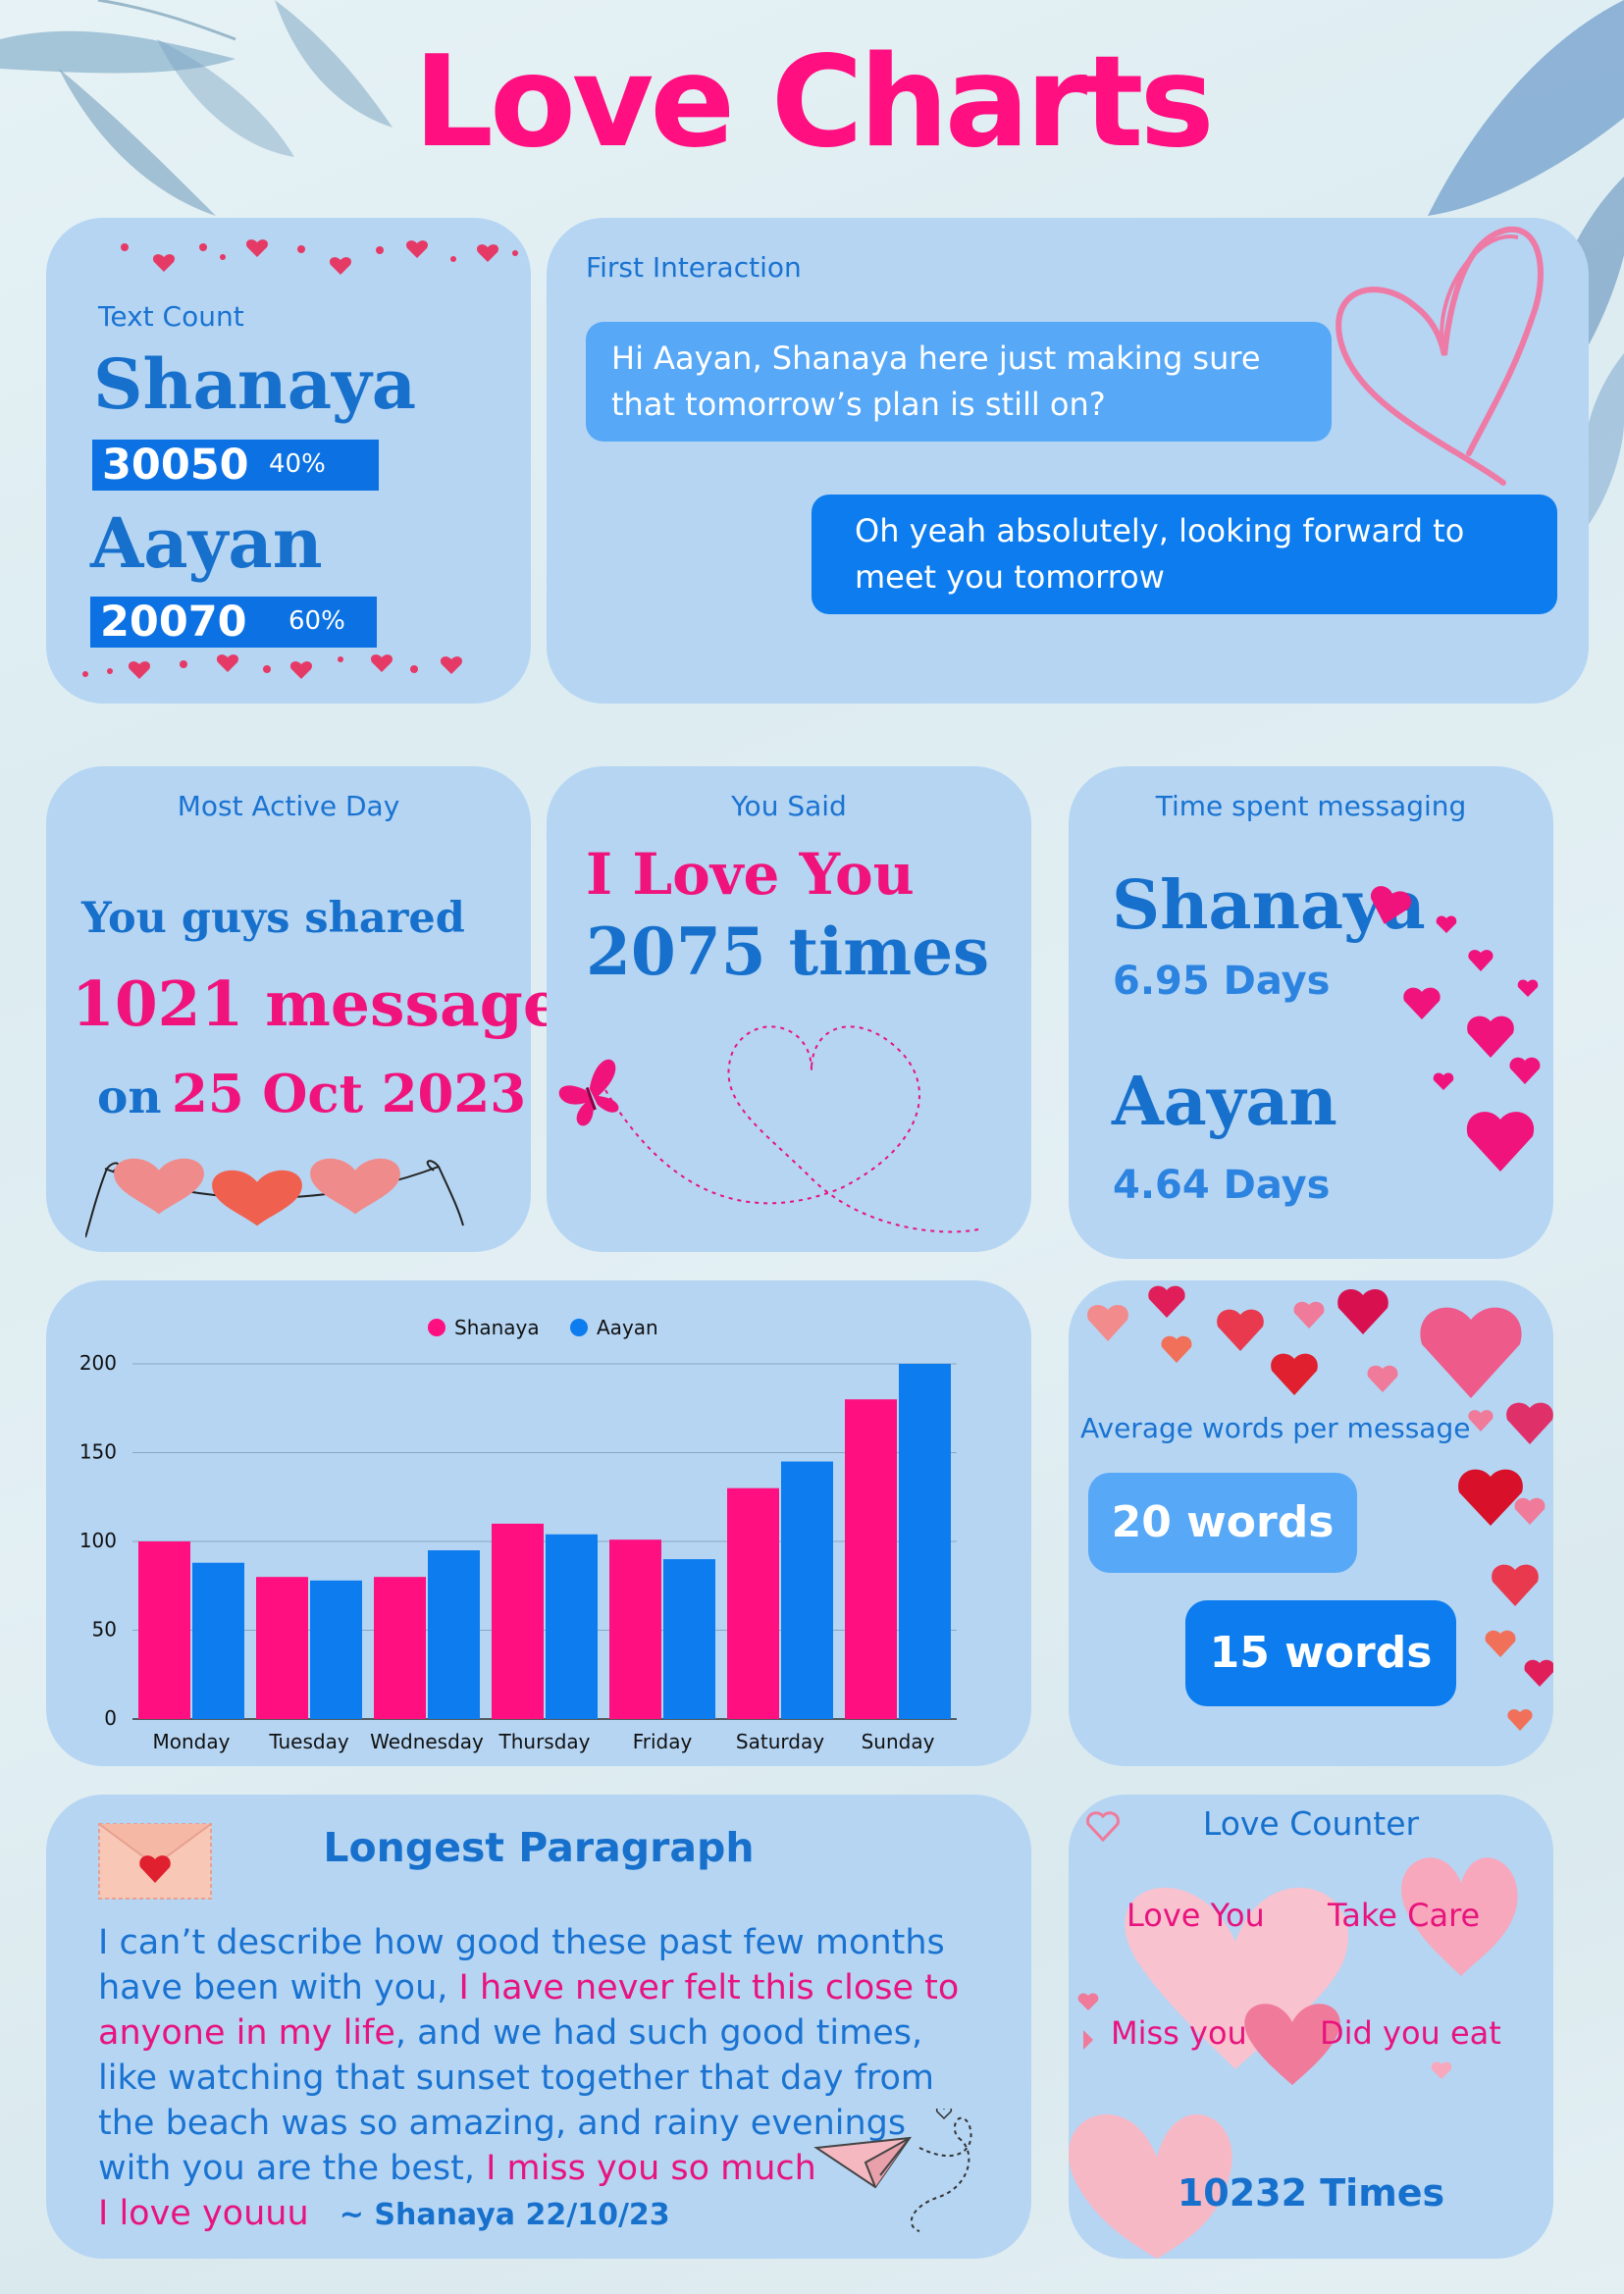 The height and width of the screenshot is (2294, 1624). What do you see at coordinates (892, 2171) in the screenshot?
I see `paper-plane-icon` at bounding box center [892, 2171].